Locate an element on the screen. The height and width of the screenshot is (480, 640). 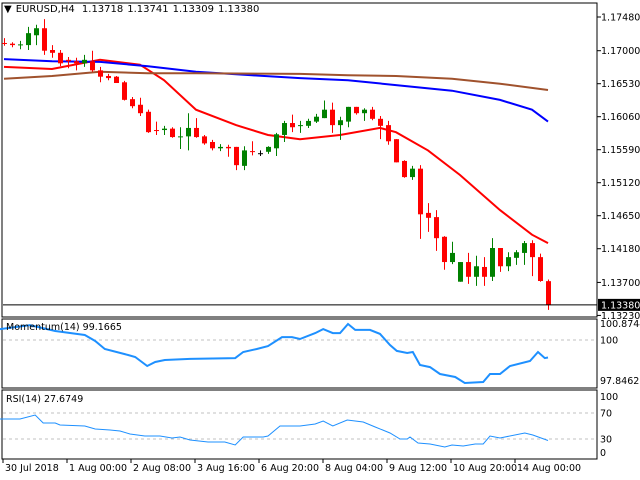
ohlc-open: 1.13718 is located at coordinates (102, 9).